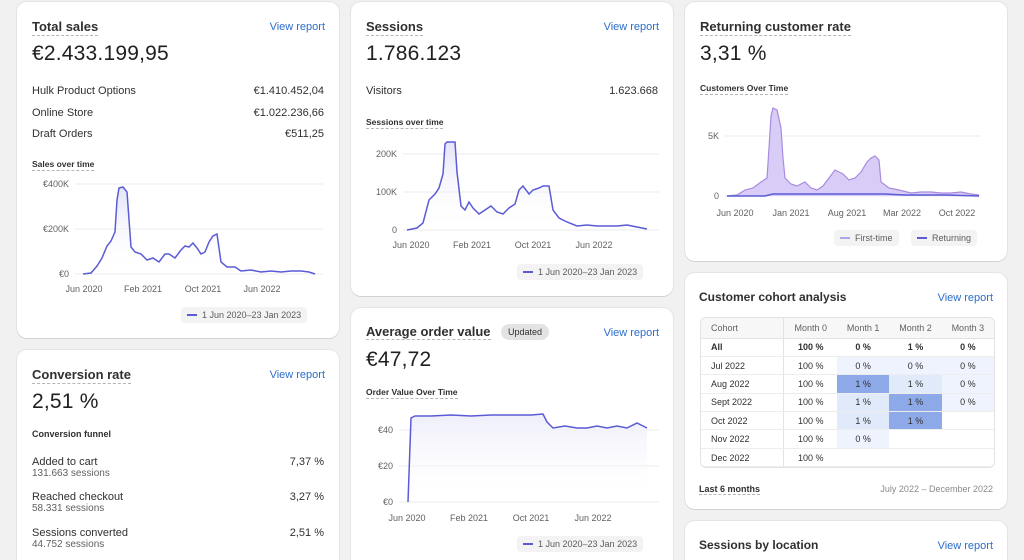 The image size is (1024, 560). What do you see at coordinates (730, 489) in the screenshot?
I see `cohort-footer-label: Last 6 months` at bounding box center [730, 489].